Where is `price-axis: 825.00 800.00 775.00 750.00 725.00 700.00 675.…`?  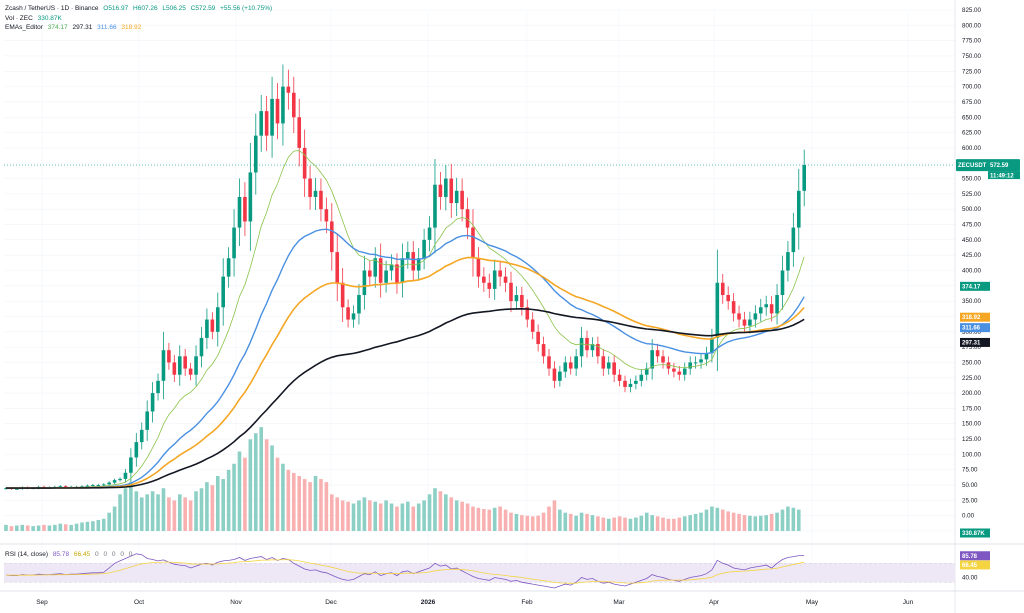 price-axis: 825.00 800.00 775.00 750.00 725.00 700.00 675.… is located at coordinates (971, 294).